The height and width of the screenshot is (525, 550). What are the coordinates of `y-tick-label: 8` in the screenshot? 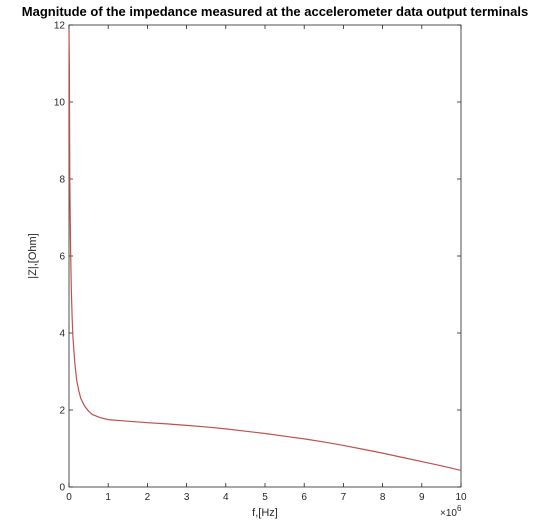 It's located at (62, 180).